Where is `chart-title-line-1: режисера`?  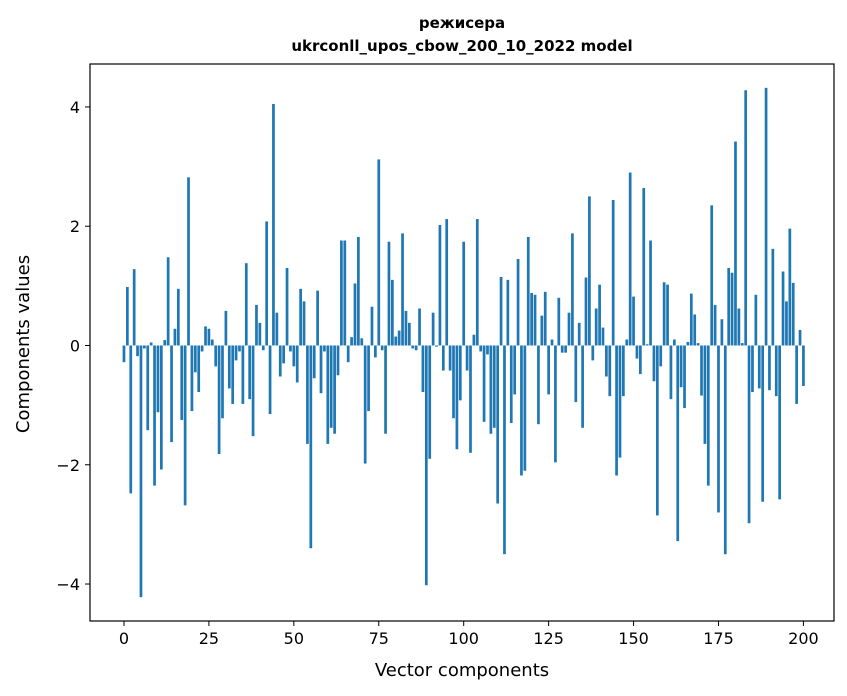 chart-title-line-1: режисера is located at coordinates (462, 23).